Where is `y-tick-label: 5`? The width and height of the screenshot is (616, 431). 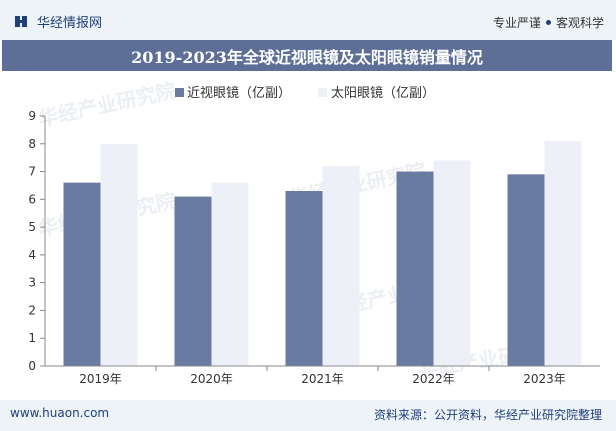 y-tick-label: 5 is located at coordinates (32, 227).